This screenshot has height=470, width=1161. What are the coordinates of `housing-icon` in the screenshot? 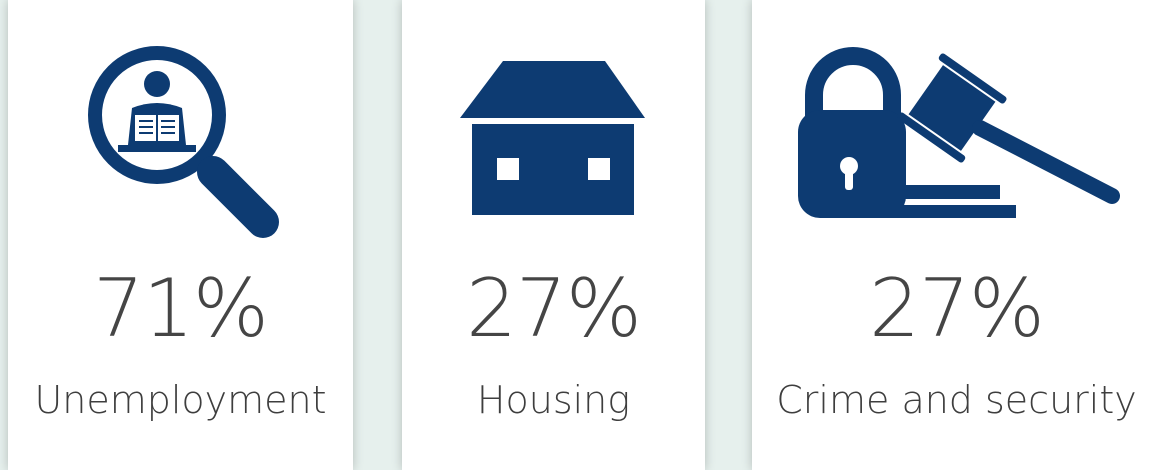 It's located at (552, 138).